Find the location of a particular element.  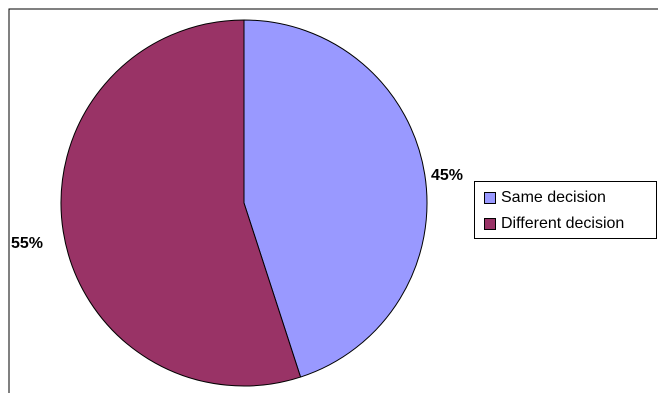

data-label-same-decision: 45% is located at coordinates (447, 175).